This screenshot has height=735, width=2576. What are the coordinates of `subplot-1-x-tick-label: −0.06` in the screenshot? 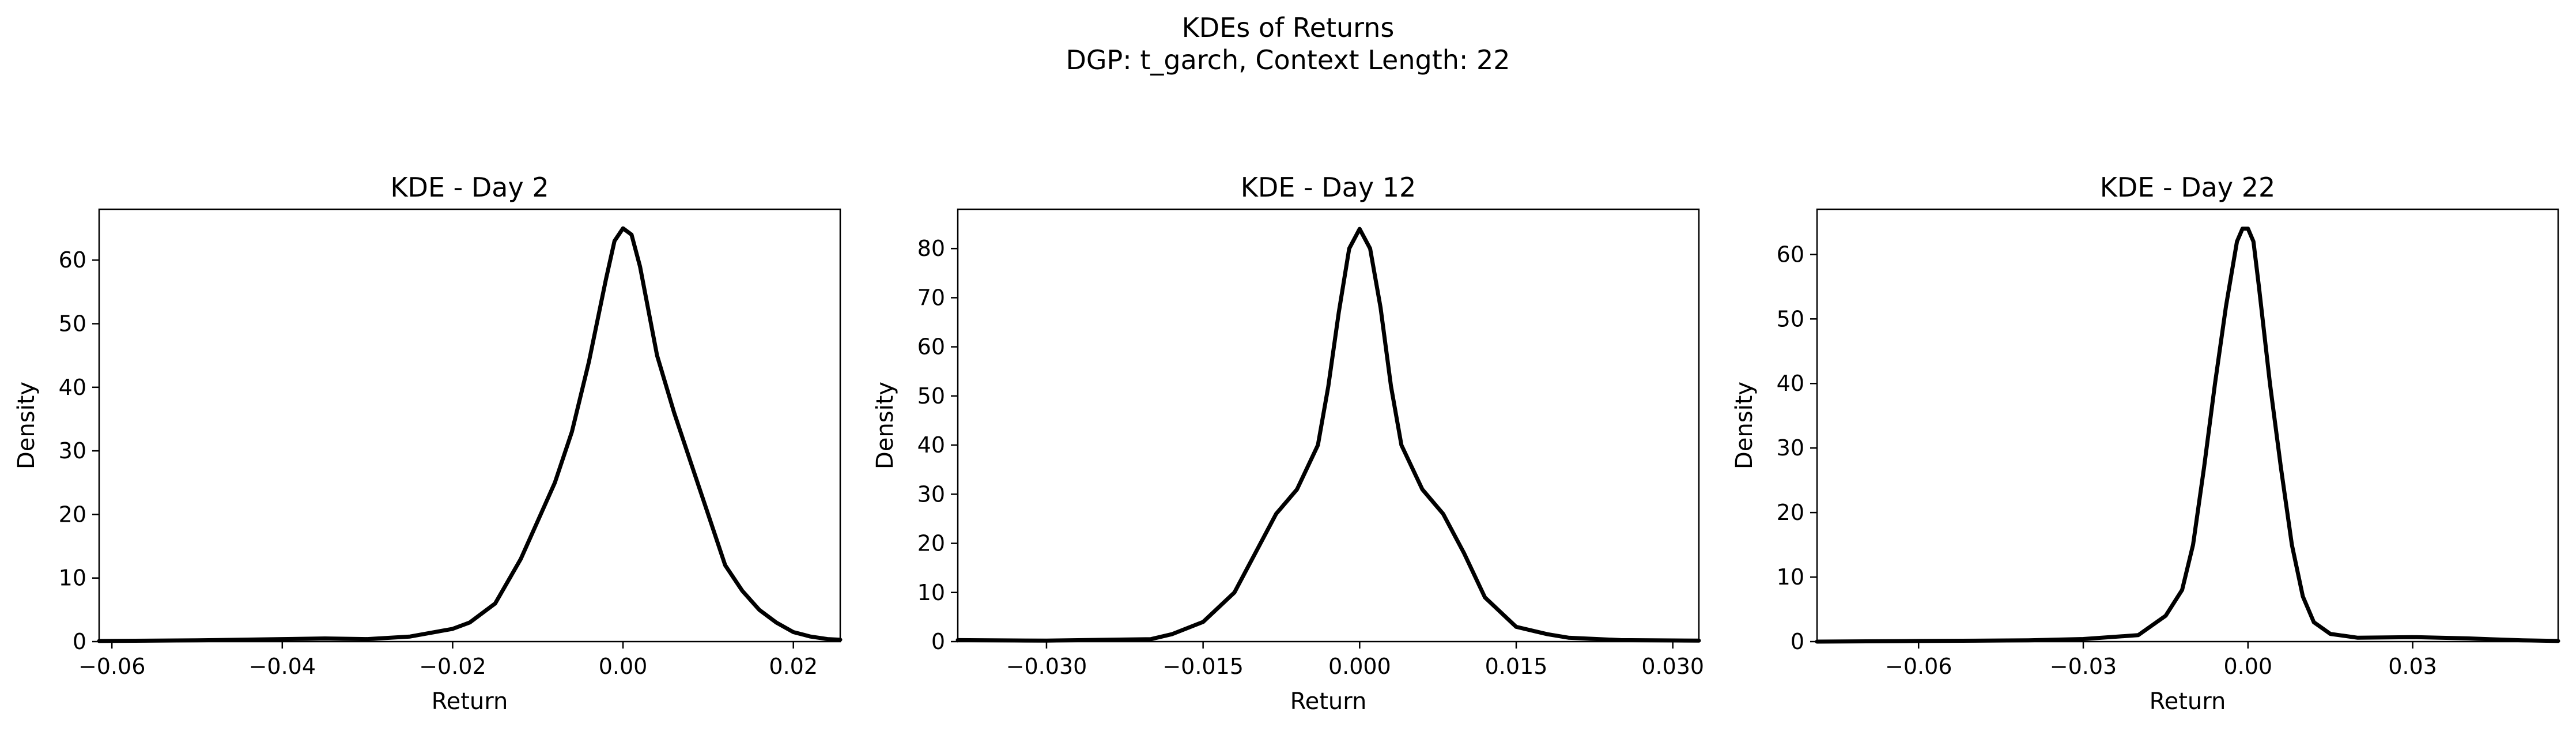 It's located at (111, 666).